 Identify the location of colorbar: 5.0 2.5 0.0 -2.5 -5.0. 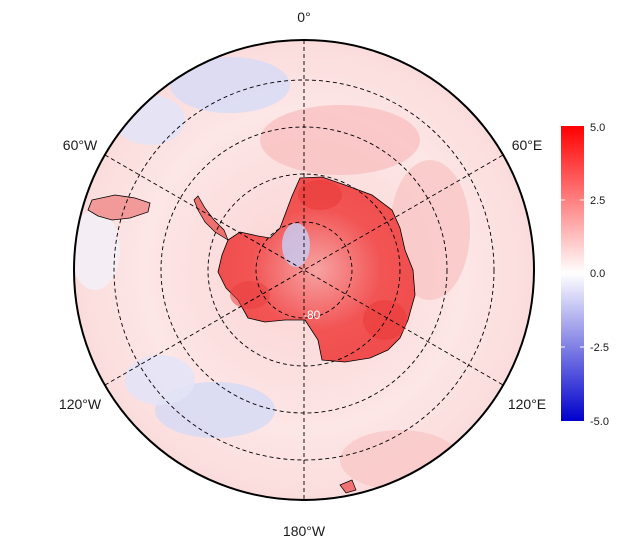
(585, 275).